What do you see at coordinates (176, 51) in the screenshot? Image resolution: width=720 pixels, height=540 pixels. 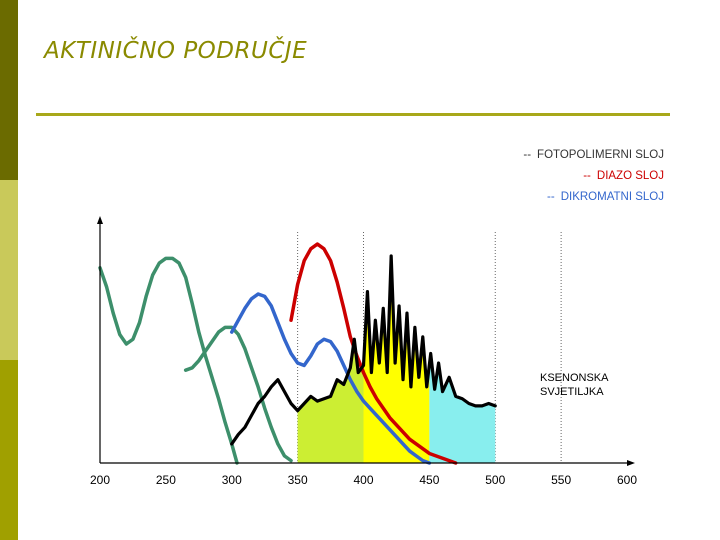 I see `slide-title: AKTINIČNO PODRUČJE` at bounding box center [176, 51].